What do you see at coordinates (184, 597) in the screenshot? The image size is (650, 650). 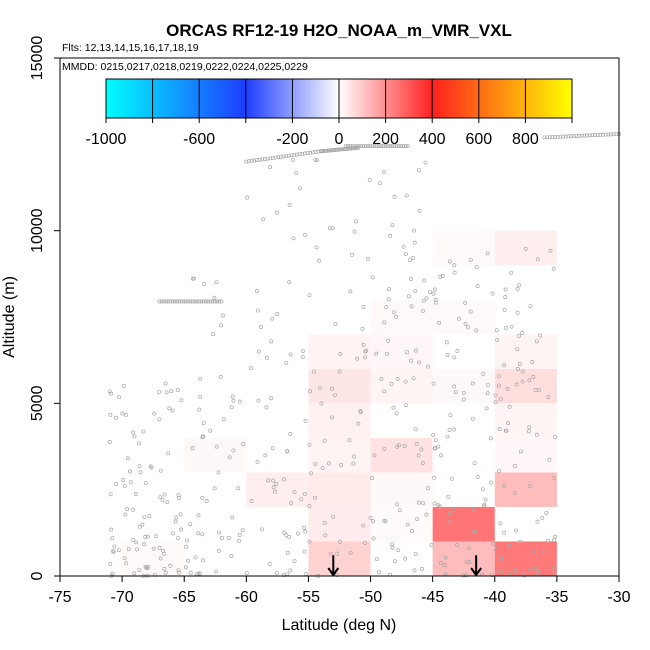 I see `x-tick-label: -65` at bounding box center [184, 597].